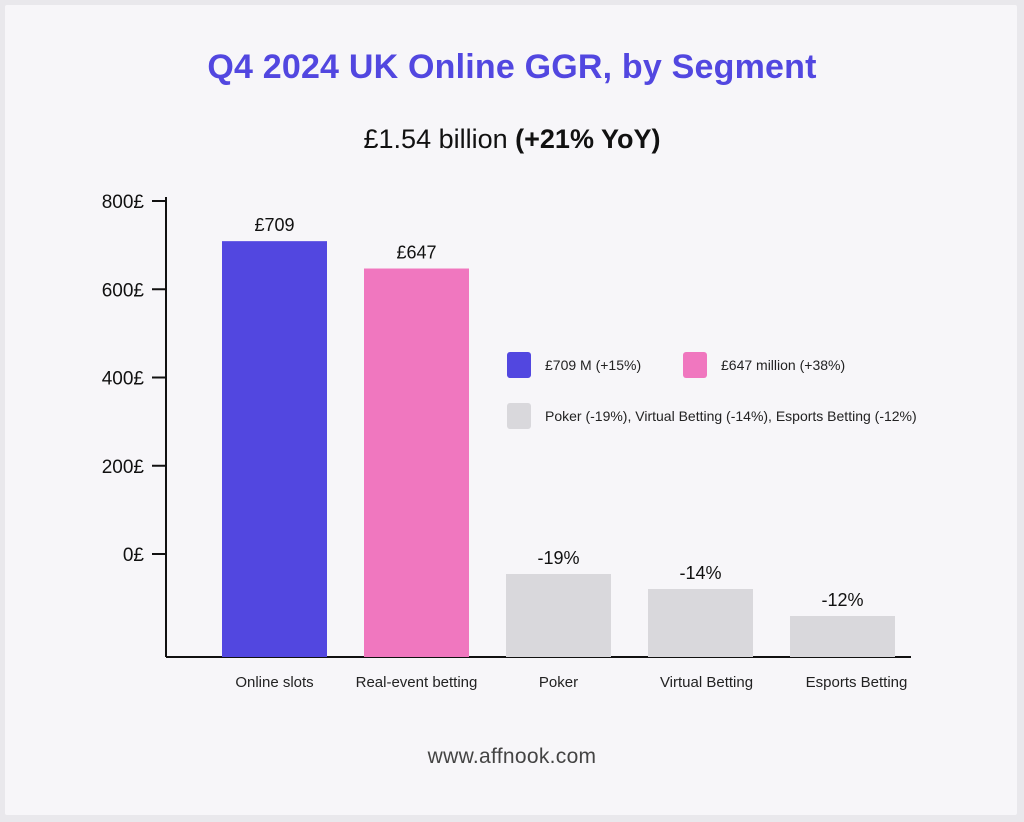 This screenshot has height=822, width=1024. Describe the element at coordinates (512, 67) in the screenshot. I see `chart-title: Q4 2024 UK Online GGR, by Segment` at that location.